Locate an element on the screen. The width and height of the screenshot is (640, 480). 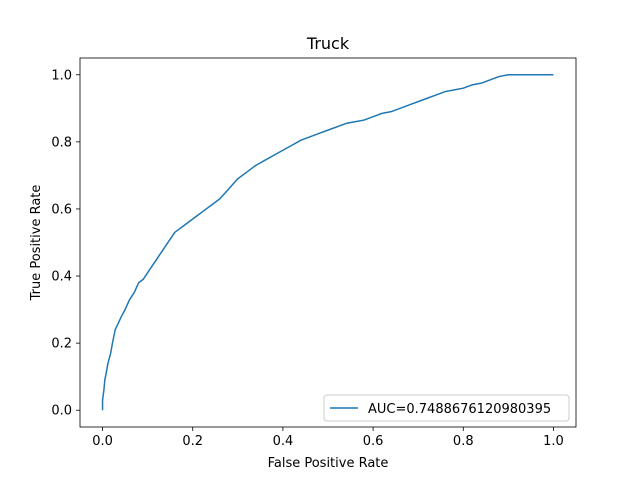
y-tick-label: 0.0 is located at coordinates (61, 411).